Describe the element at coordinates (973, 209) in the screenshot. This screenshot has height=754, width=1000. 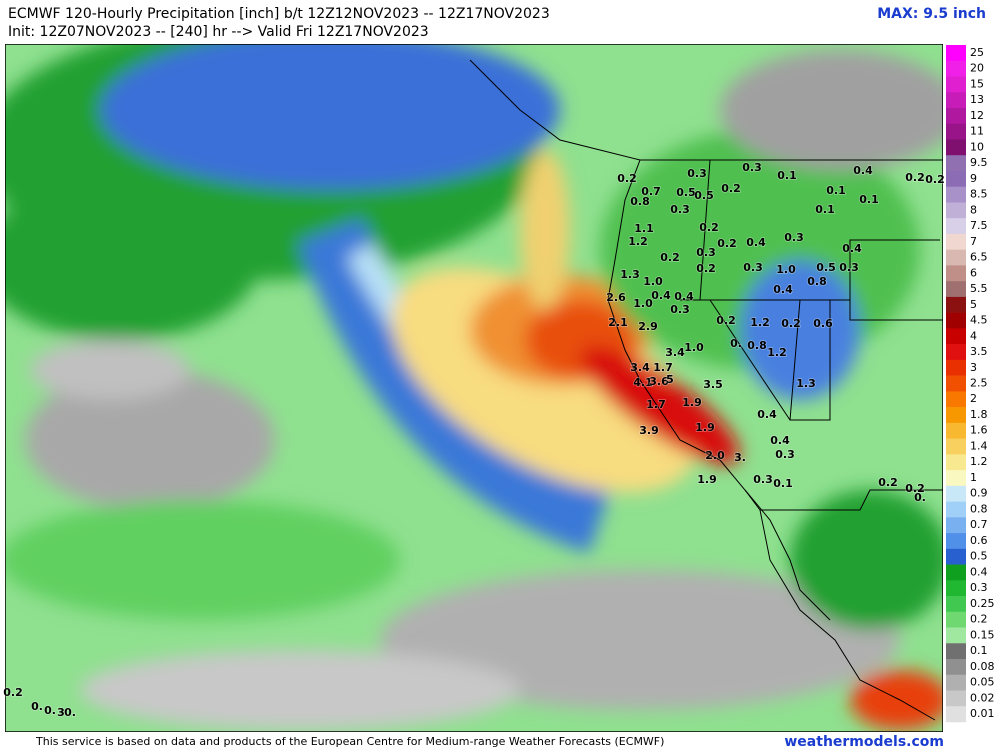
I see `colorbar-label: 8` at that location.